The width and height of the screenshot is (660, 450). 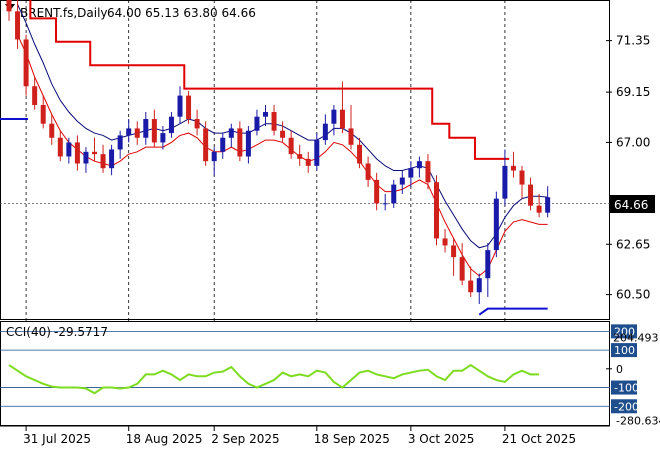 What do you see at coordinates (513, 311) in the screenshot?
I see `support-right` at bounding box center [513, 311].